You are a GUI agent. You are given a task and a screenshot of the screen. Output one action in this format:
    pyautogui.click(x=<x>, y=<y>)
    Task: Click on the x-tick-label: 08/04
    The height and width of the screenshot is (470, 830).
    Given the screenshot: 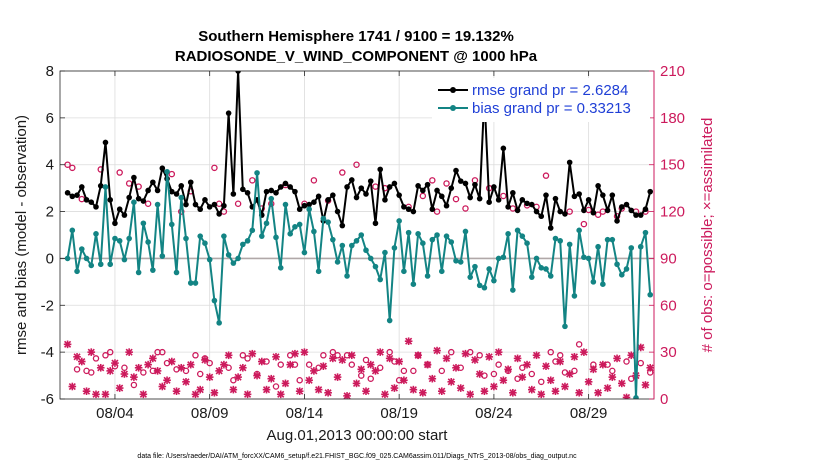 What is the action you would take?
    pyautogui.click(x=115, y=413)
    